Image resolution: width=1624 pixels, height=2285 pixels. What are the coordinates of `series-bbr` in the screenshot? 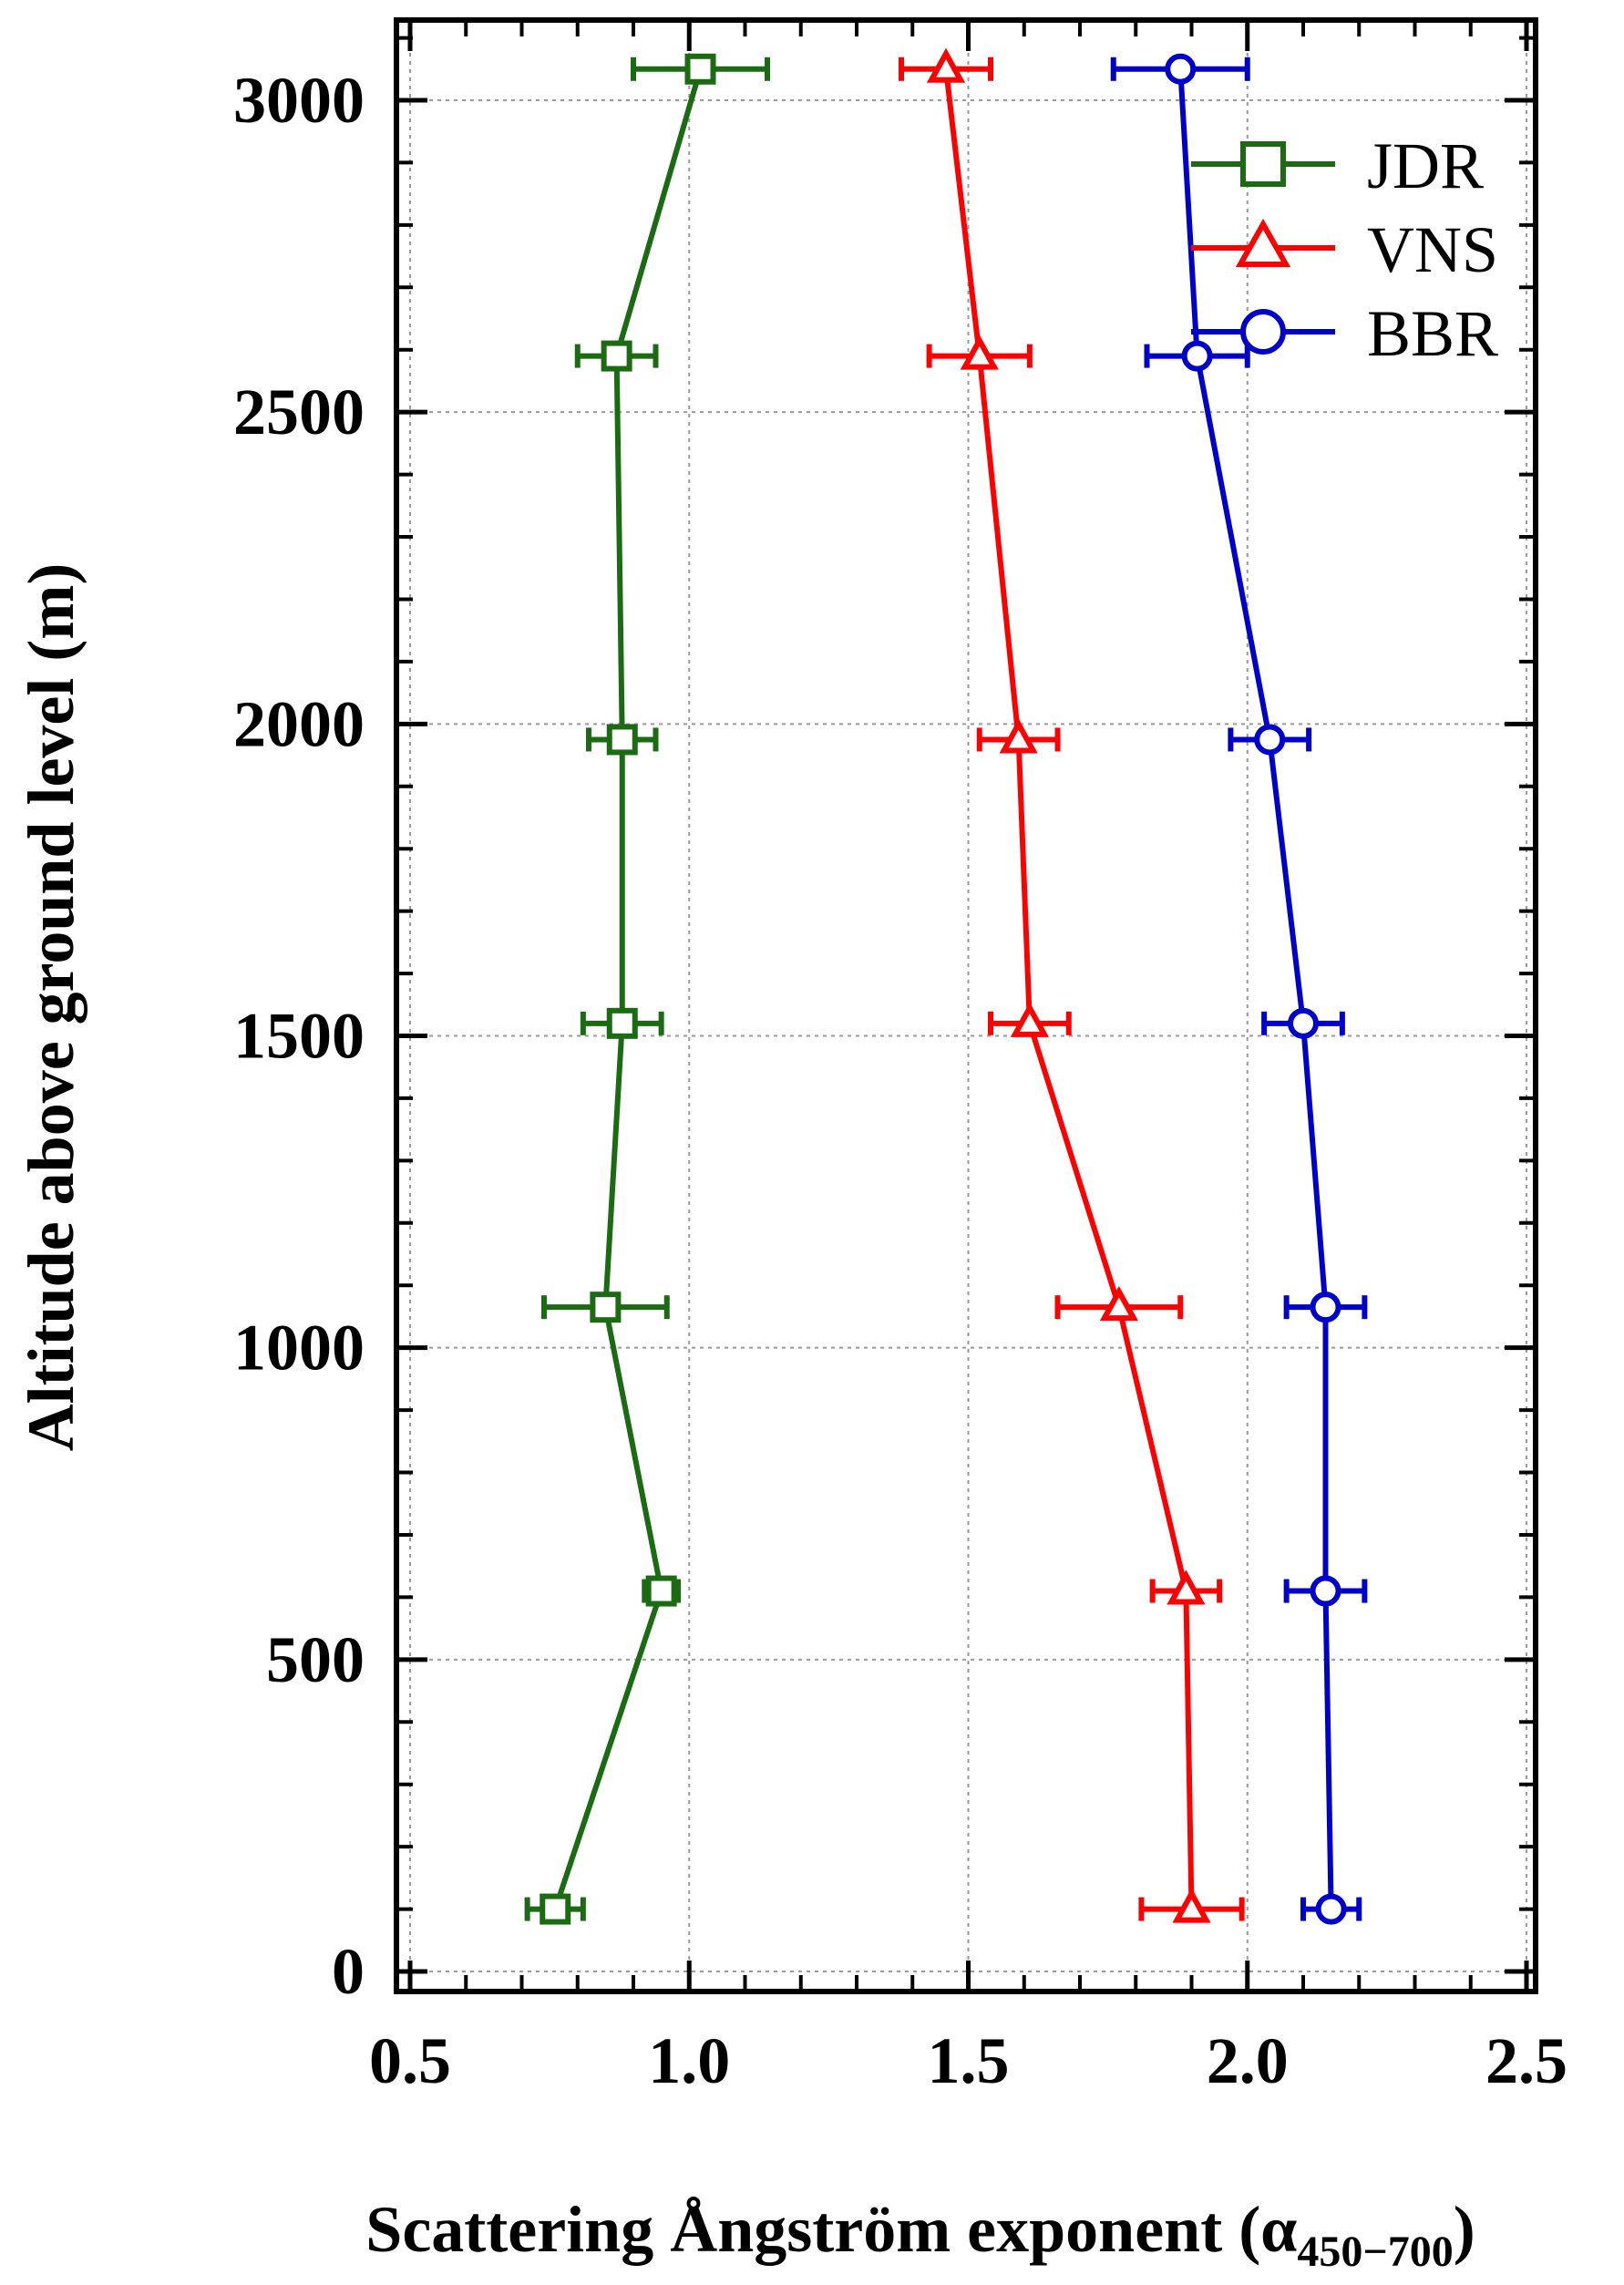 It's located at (1239, 989).